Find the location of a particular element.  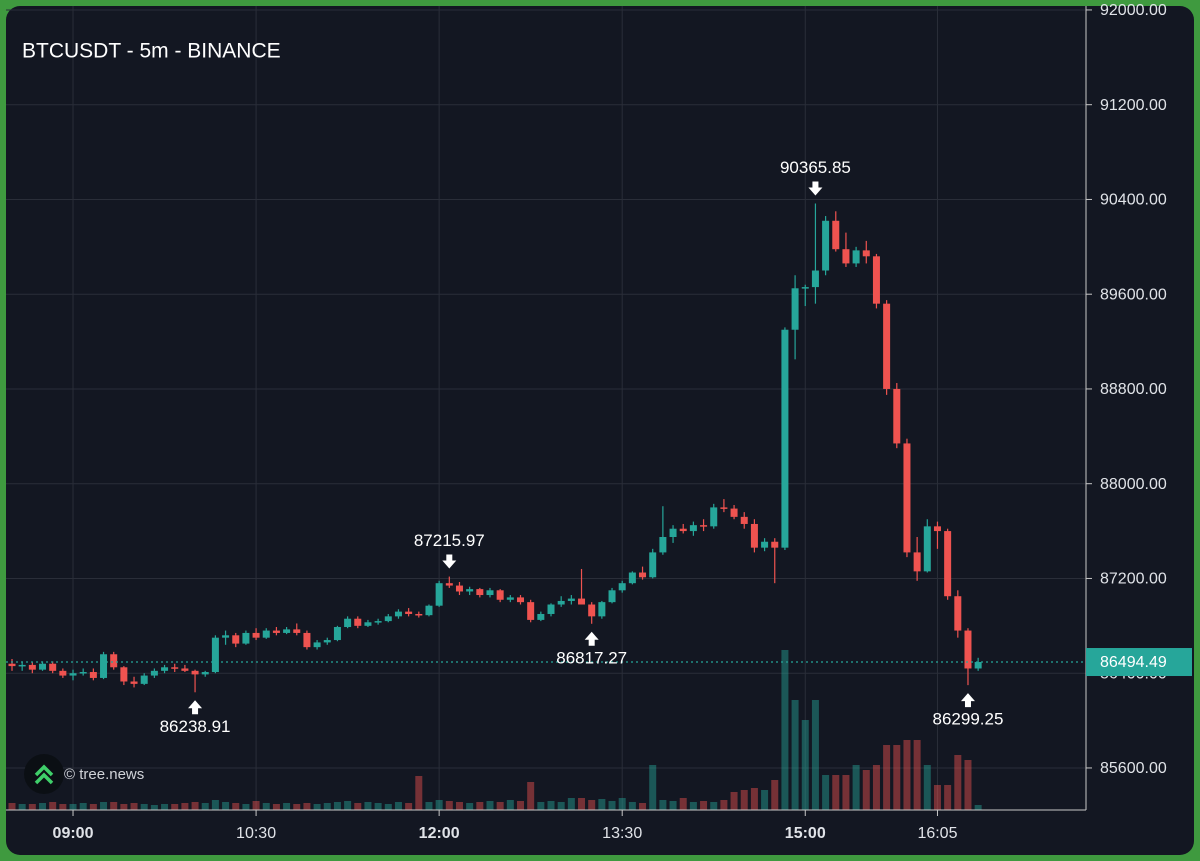

chart-title: BTCUSDT - 5m - BINANCE is located at coordinates (151, 51).